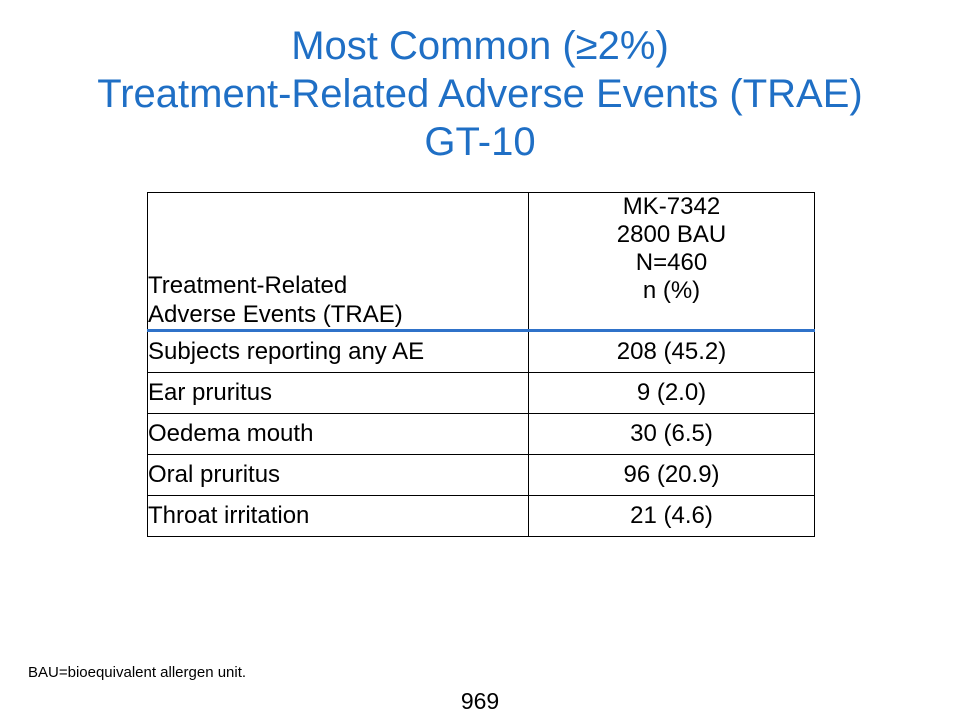 This screenshot has width=960, height=720. Describe the element at coordinates (671, 516) in the screenshot. I see `value-cell: 21 (4.6)` at that location.